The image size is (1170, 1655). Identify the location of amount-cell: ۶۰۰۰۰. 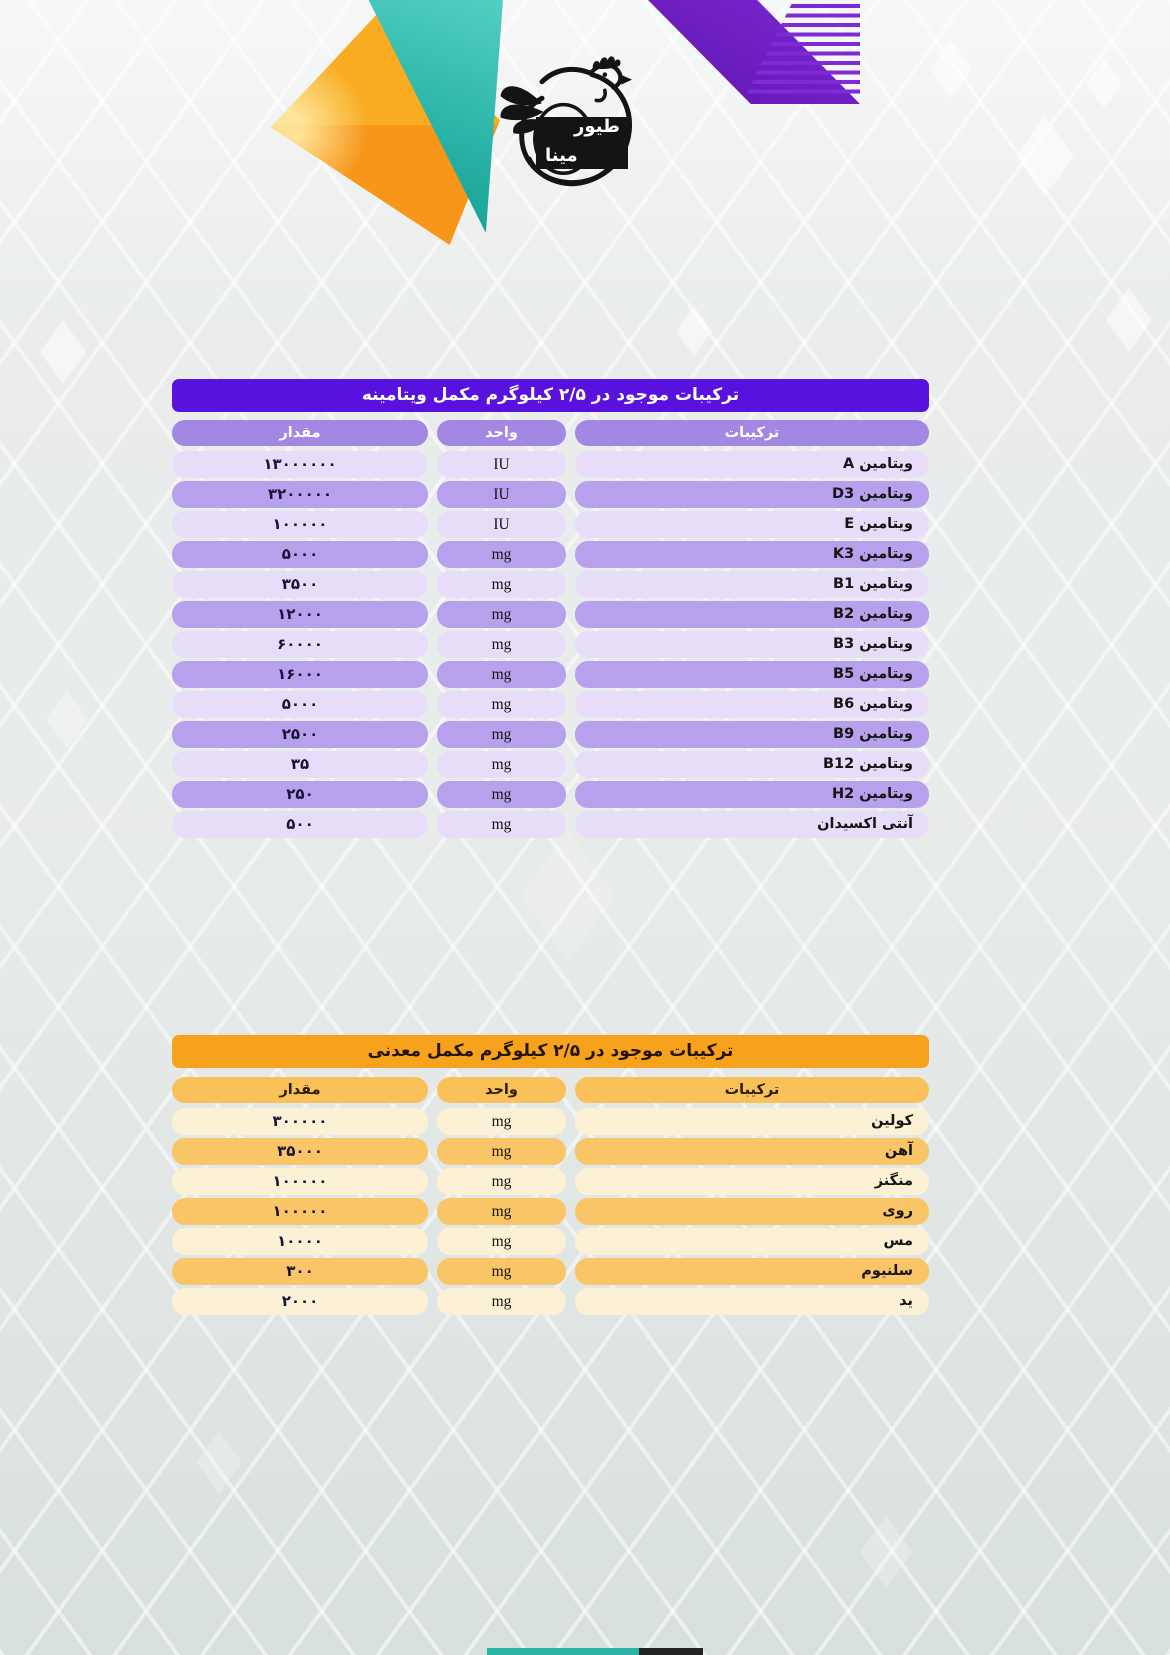
(300, 644).